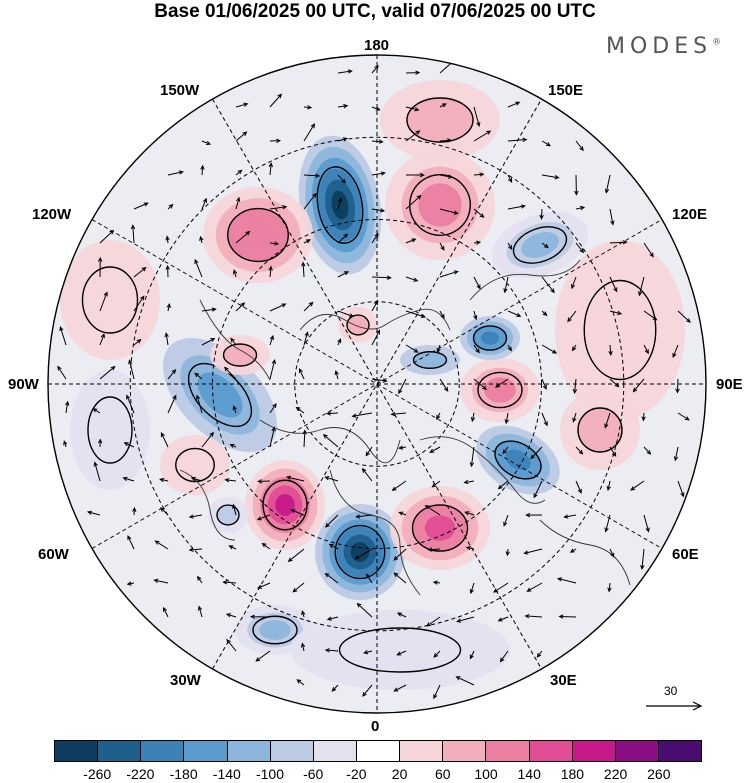 Image resolution: width=750 pixels, height=783 pixels. What do you see at coordinates (443, 774) in the screenshot?
I see `colorbar-tick-label: 60` at bounding box center [443, 774].